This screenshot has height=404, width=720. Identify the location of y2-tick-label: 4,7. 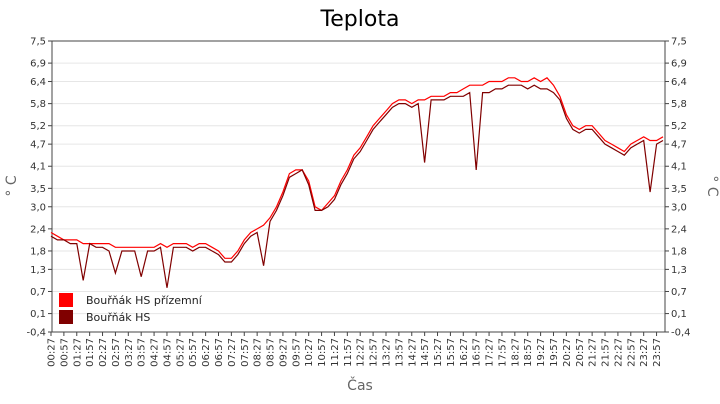
(679, 145).